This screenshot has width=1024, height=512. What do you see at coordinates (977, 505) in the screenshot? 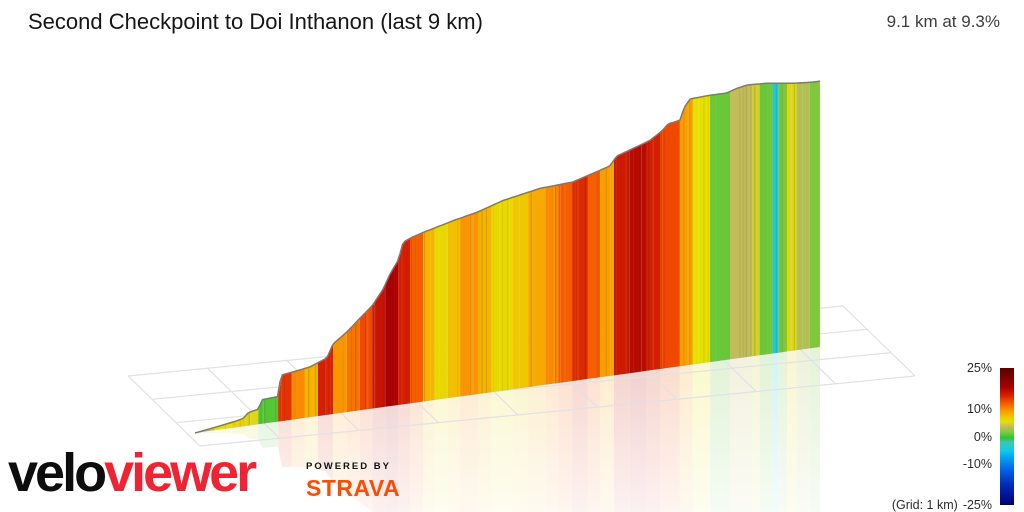
I see `legend-tick-label: -25%` at bounding box center [977, 505].